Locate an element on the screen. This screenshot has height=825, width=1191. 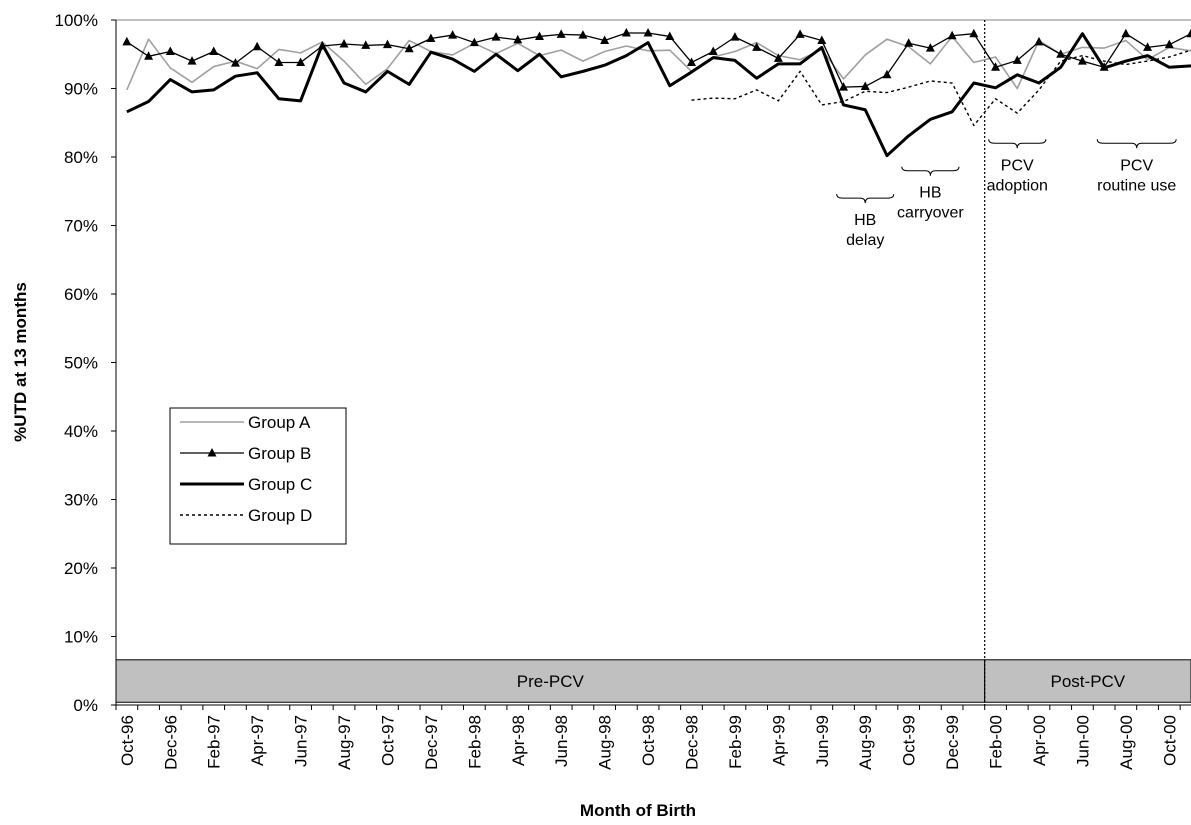
legend-label: Group B is located at coordinates (279, 453).